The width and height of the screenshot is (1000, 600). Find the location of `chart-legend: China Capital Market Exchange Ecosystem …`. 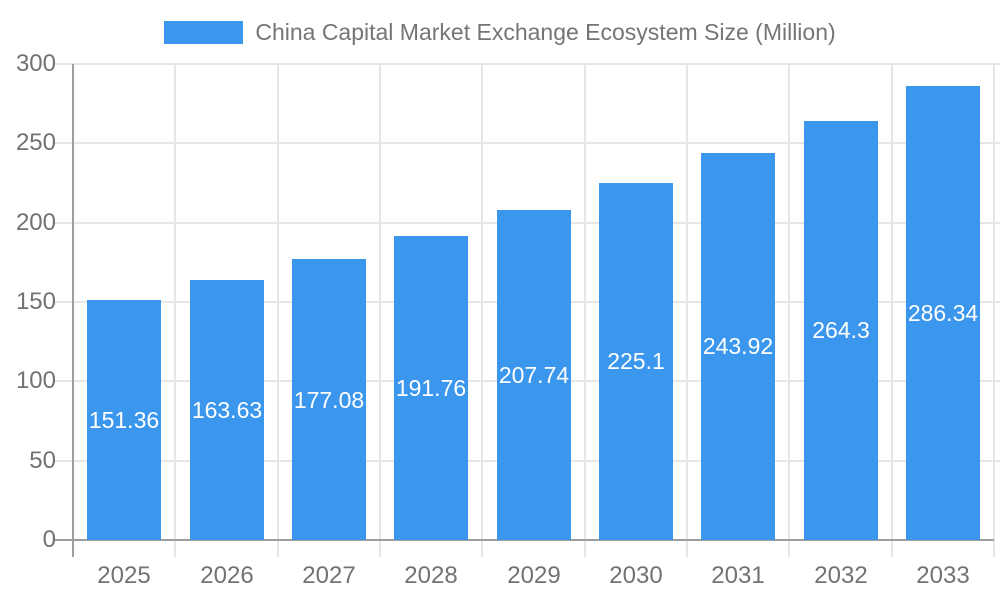

chart-legend: China Capital Market Exchange Ecosystem … is located at coordinates (500, 32).